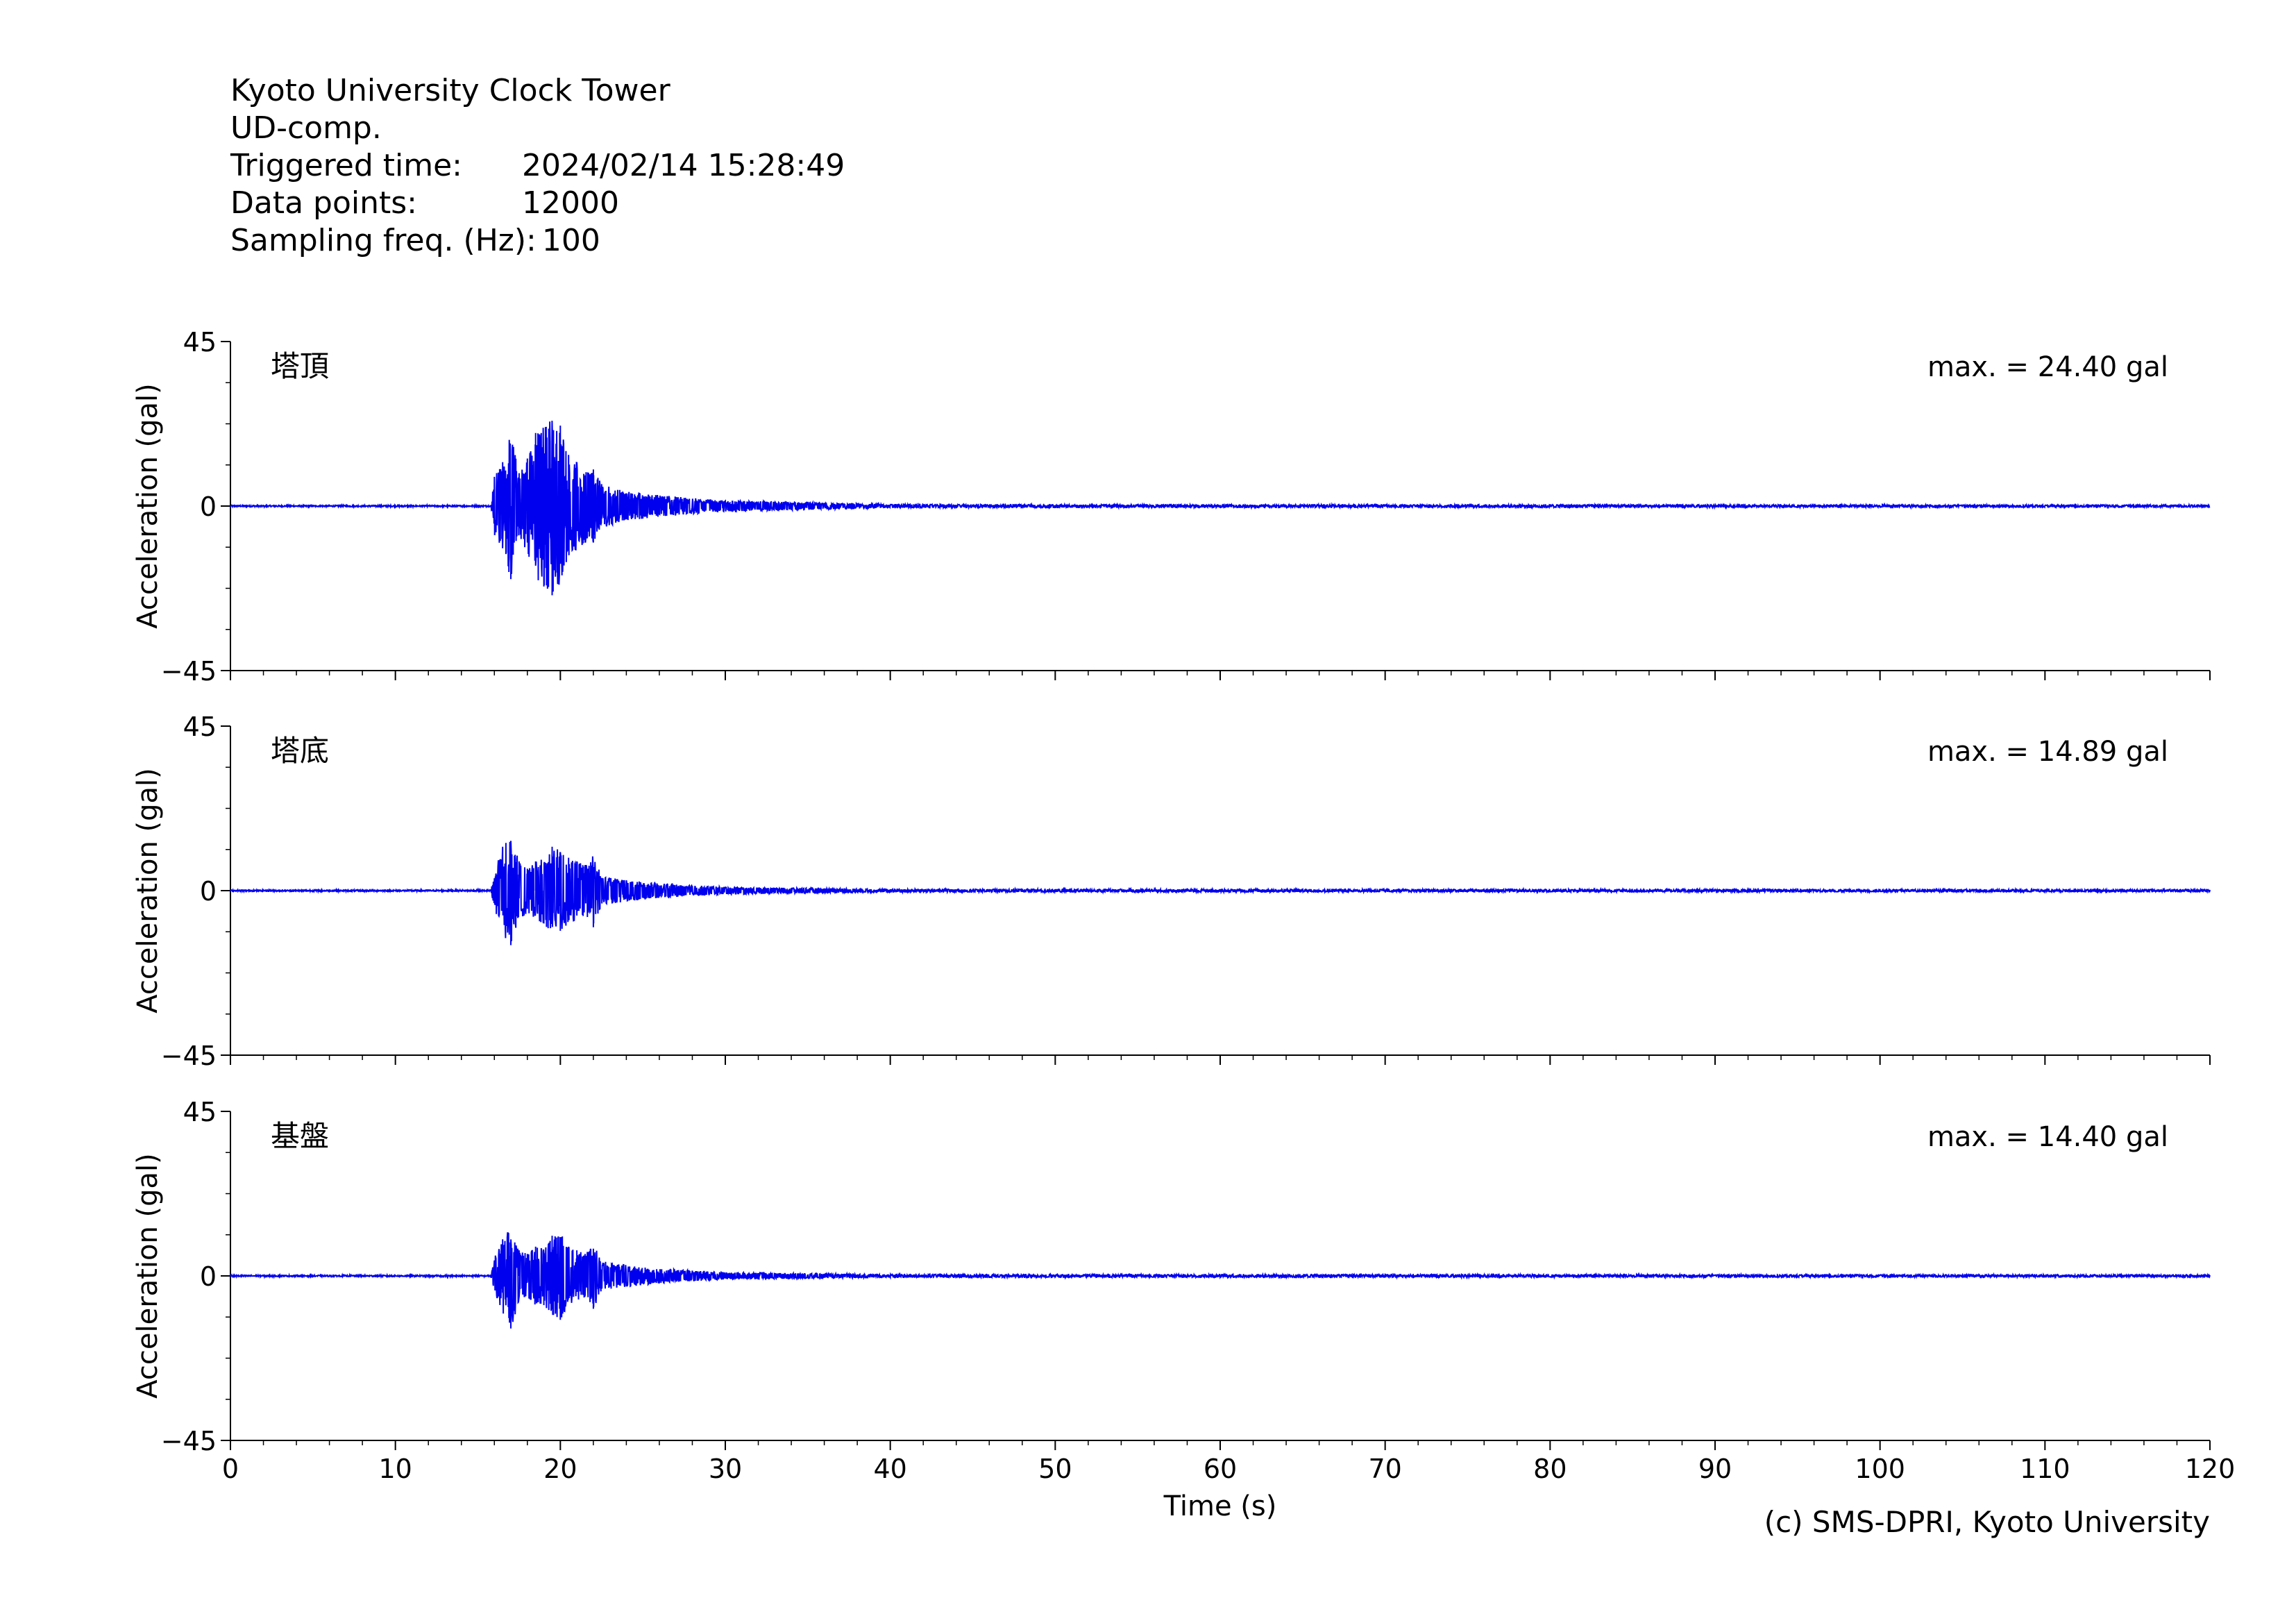  What do you see at coordinates (1220, 1469) in the screenshot?
I see `x-tick-label: 60` at bounding box center [1220, 1469].